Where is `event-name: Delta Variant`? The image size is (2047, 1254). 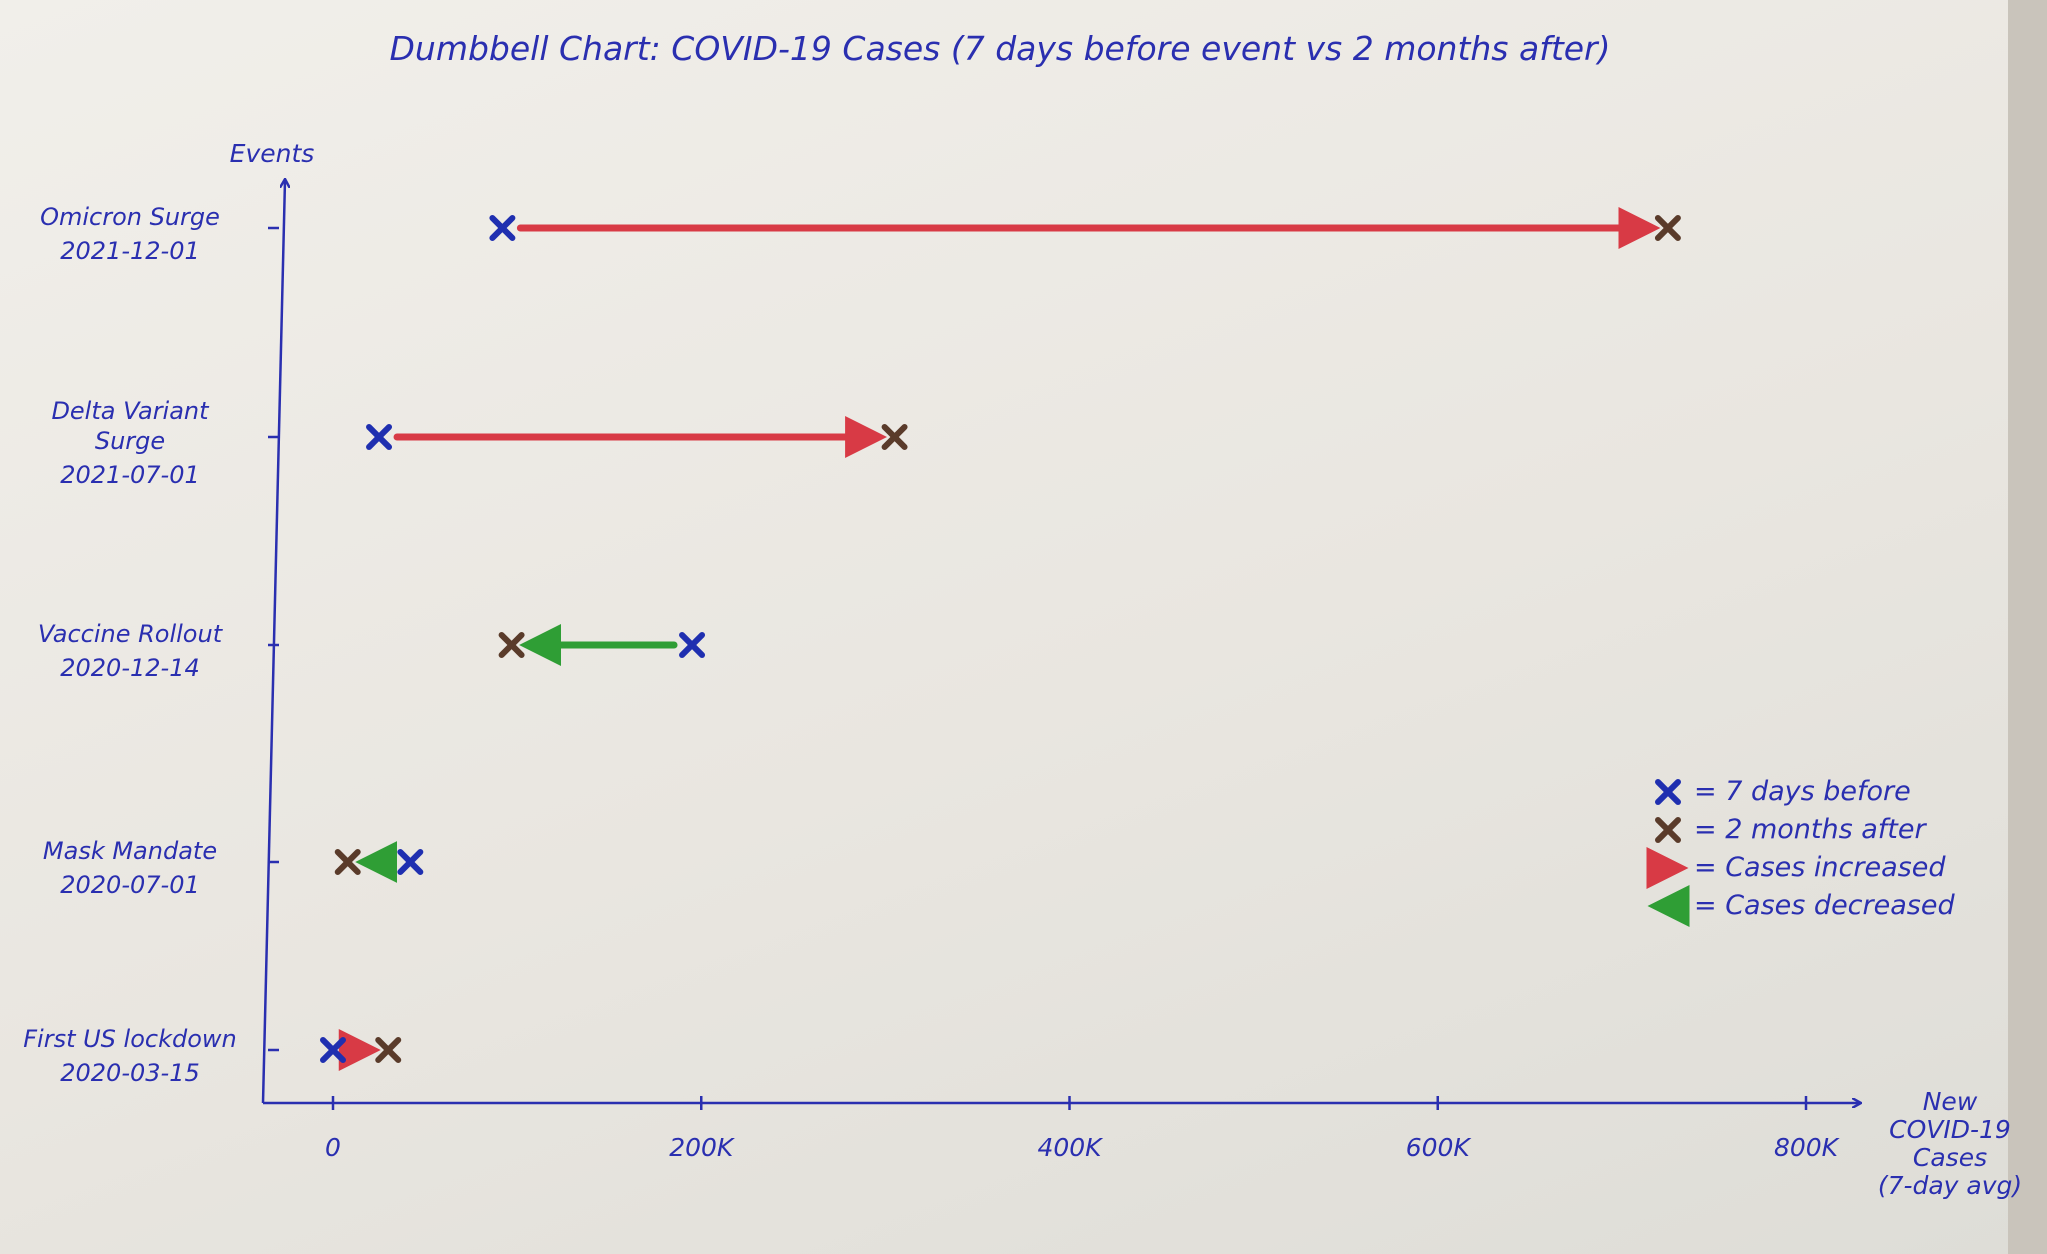
event-name: Delta Variant is located at coordinates (130, 411).